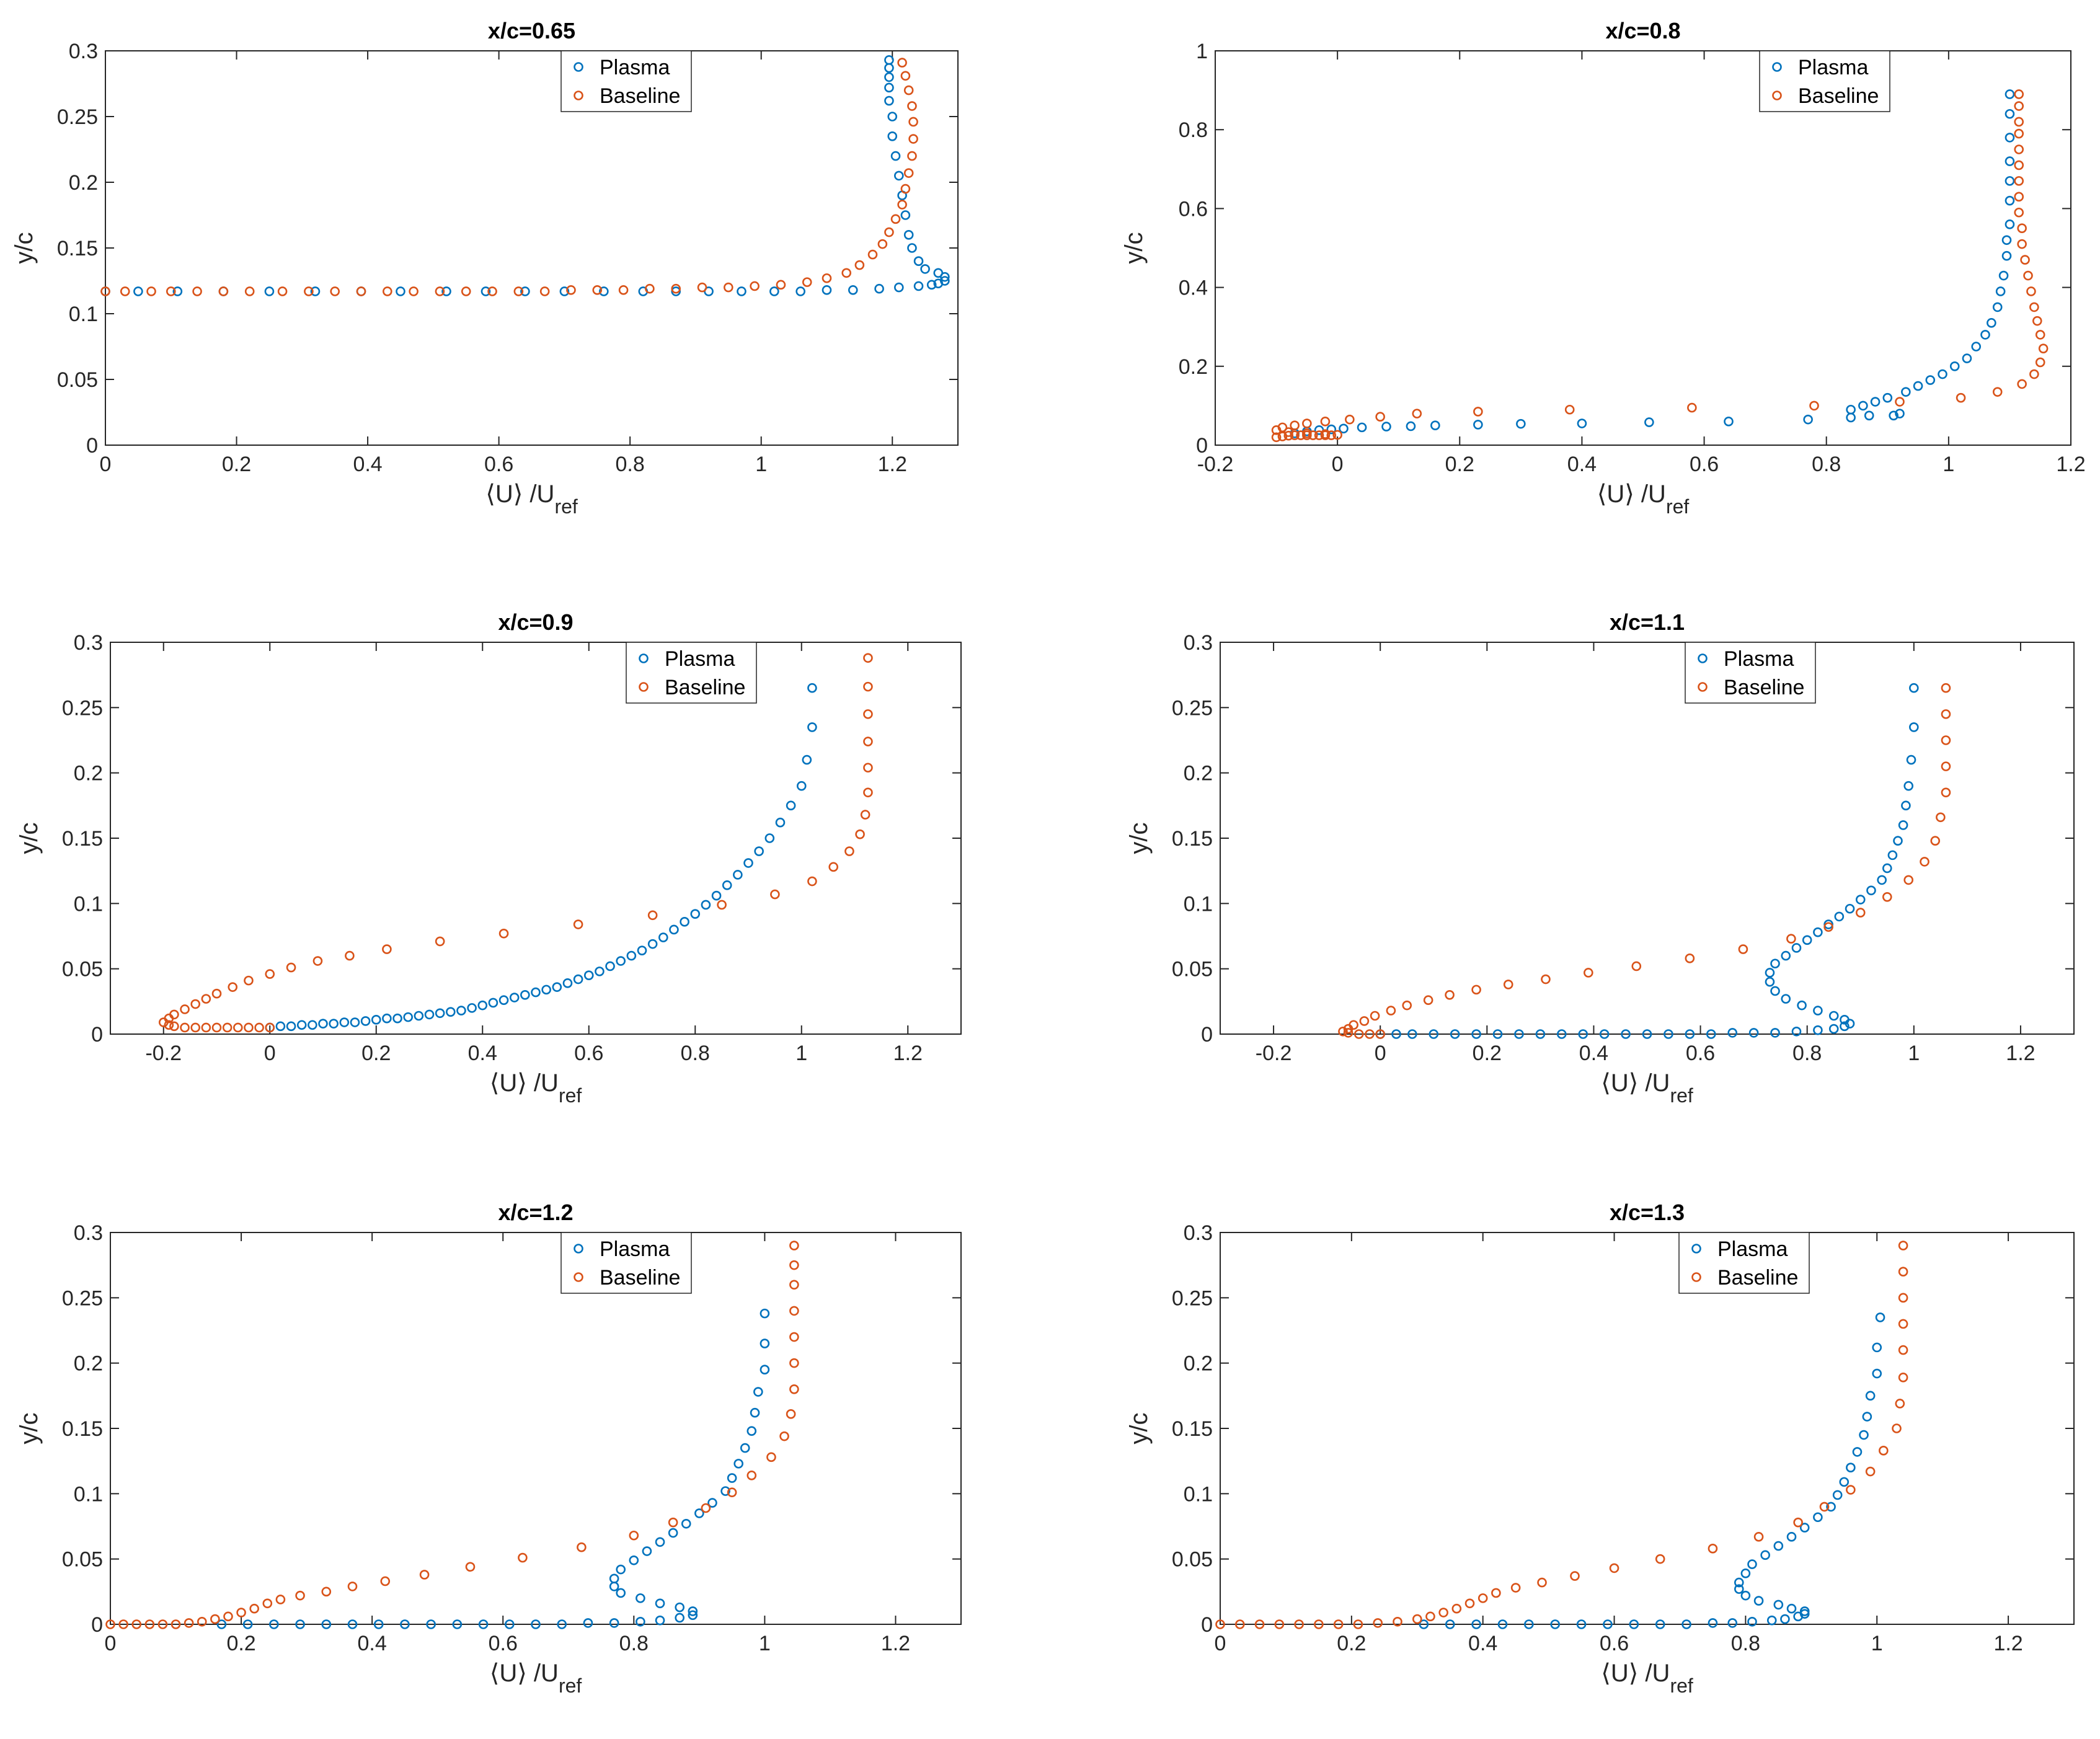 The image size is (2100, 1739). I want to click on x-axis-label: ⟨U⟩ /Uref, so click(1643, 499).